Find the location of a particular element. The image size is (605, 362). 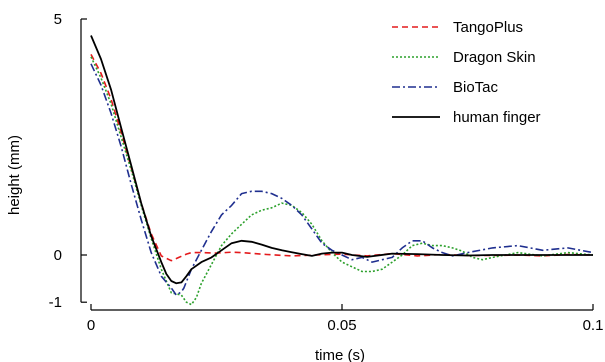

x-tick-label: 0 is located at coordinates (91, 325).